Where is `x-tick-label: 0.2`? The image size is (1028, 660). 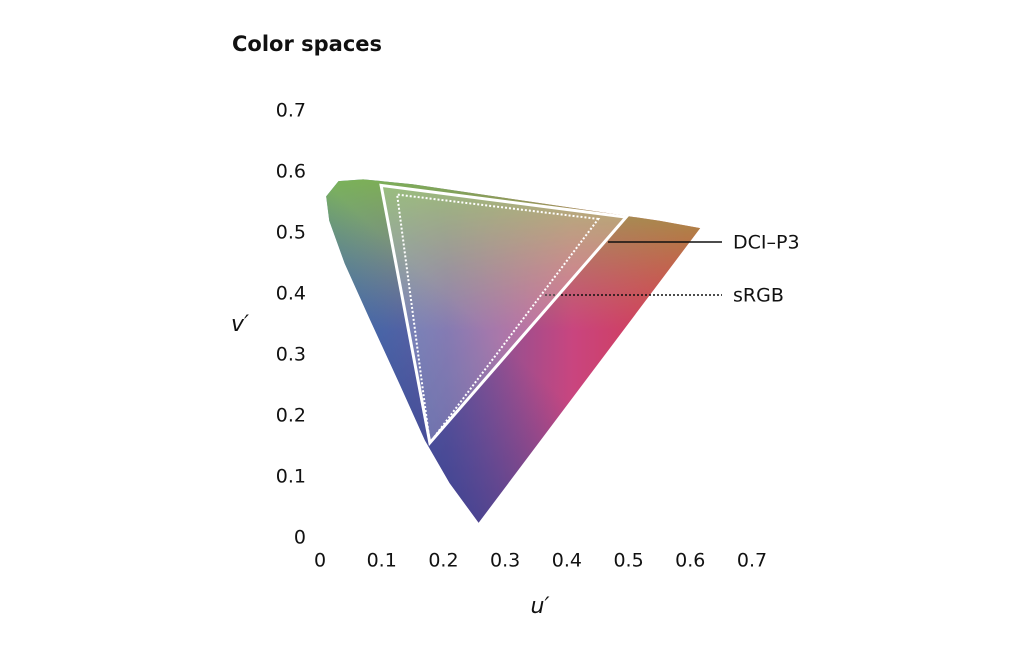
x-tick-label: 0.2 is located at coordinates (443, 561).